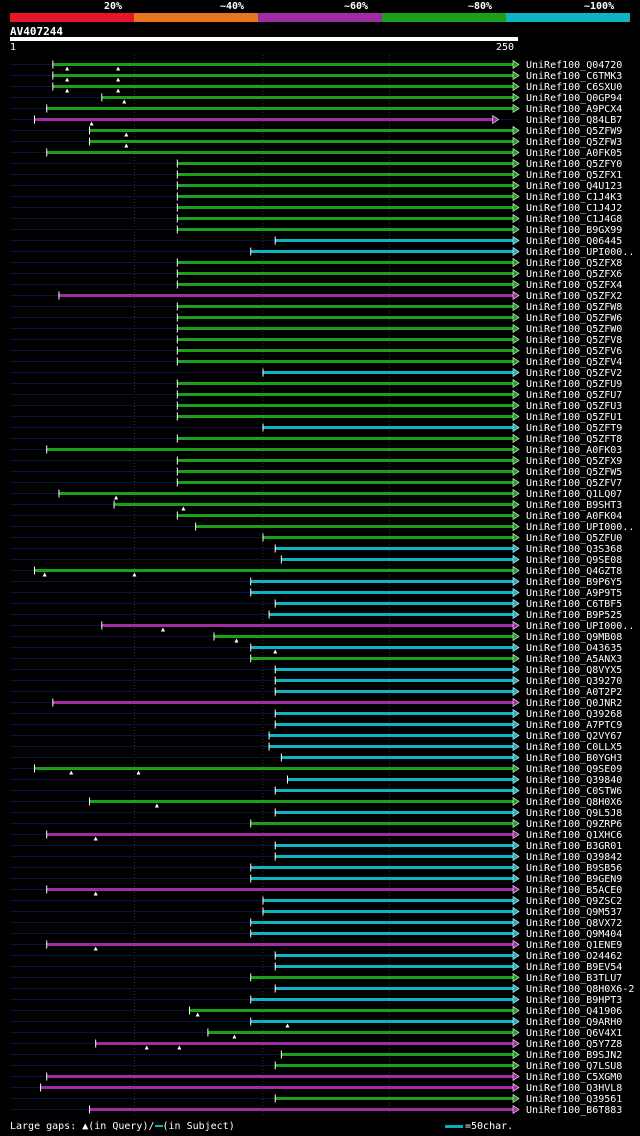 The image size is (640, 1136). Describe the element at coordinates (316, 340) in the screenshot. I see `hit-row: UniRef100_Q5ZFV8` at that location.